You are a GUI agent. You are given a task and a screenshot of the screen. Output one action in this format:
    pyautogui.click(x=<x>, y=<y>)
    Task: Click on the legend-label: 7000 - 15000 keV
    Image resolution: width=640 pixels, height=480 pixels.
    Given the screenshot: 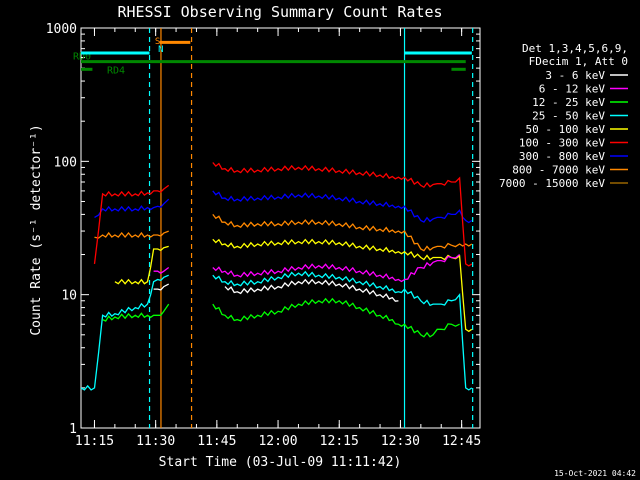 What is the action you would take?
    pyautogui.click(x=552, y=183)
    